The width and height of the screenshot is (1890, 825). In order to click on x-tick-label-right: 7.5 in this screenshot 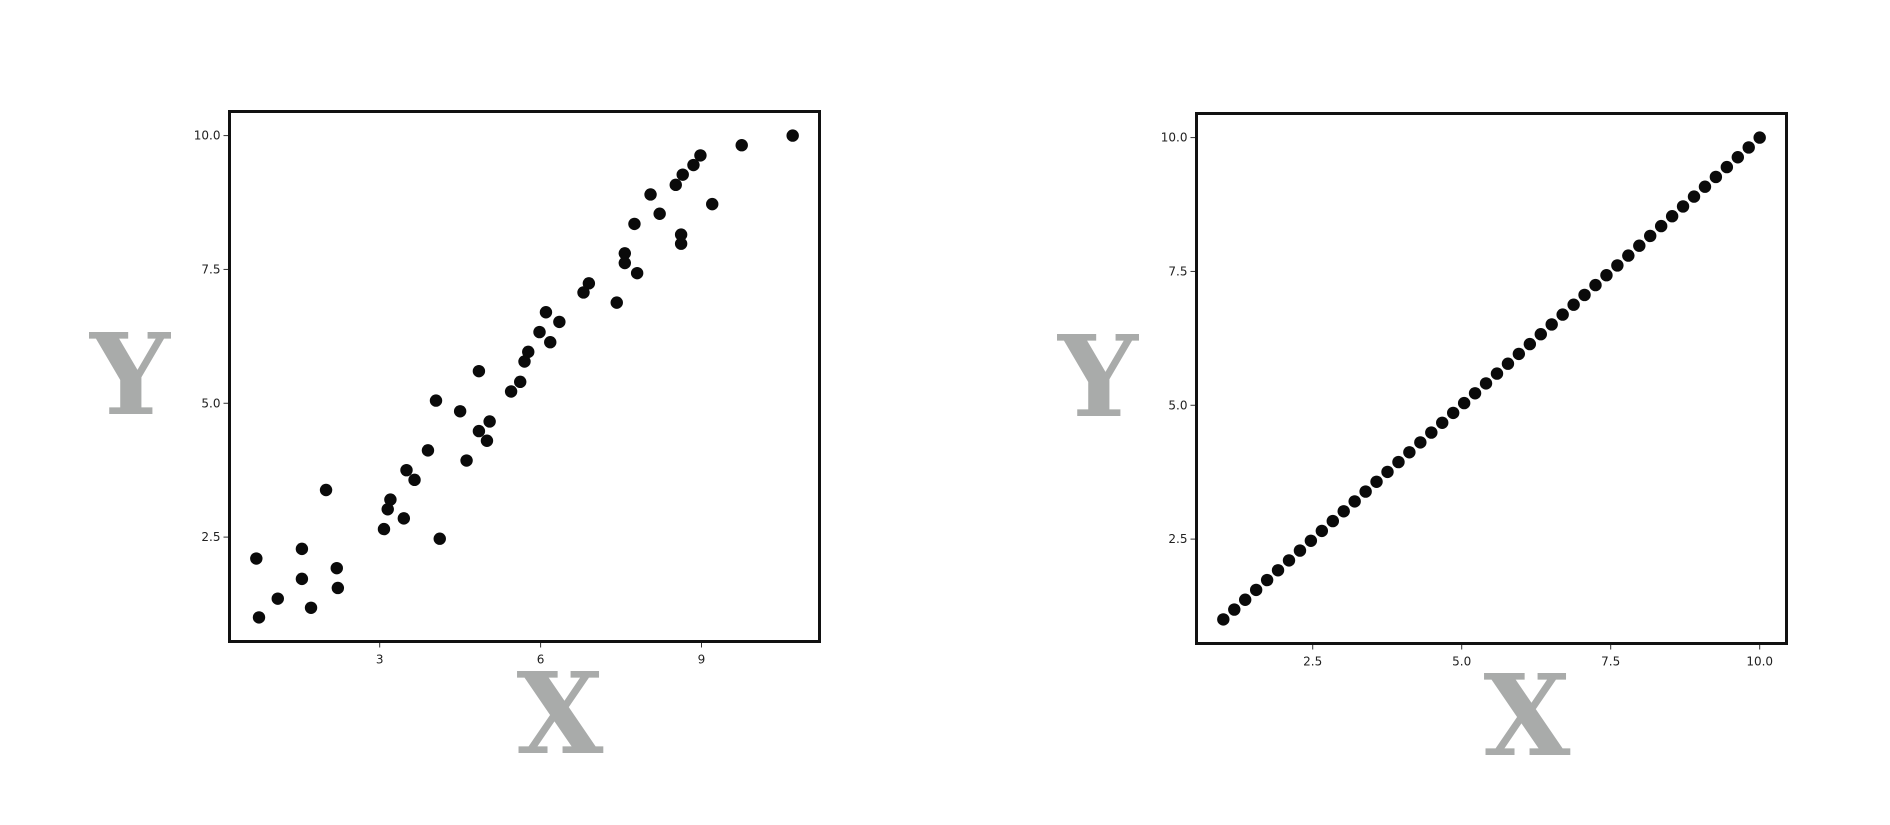, I will do `click(1610, 662)`.